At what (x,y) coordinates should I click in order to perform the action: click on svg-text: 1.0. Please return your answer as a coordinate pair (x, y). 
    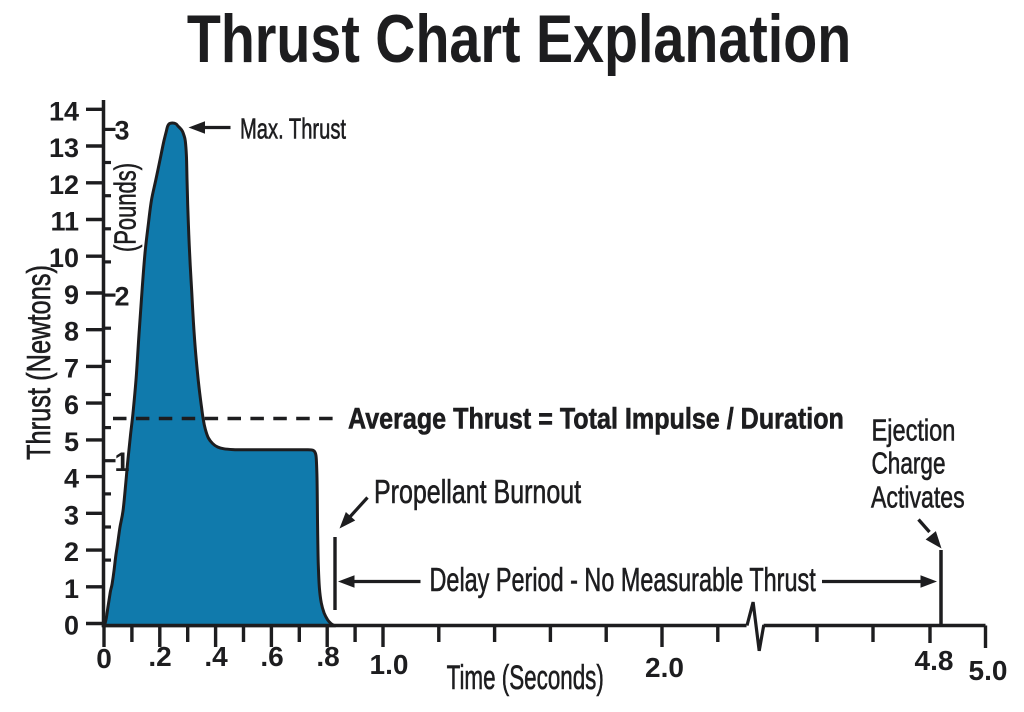
    Looking at the image, I should click on (389, 664).